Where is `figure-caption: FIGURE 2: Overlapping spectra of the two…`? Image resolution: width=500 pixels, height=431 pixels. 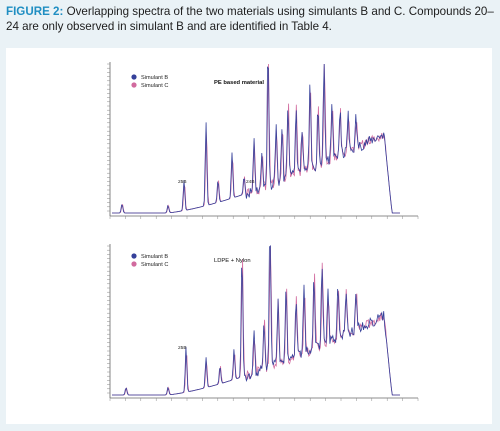
figure-caption: FIGURE 2: Overlapping spectra of the two… is located at coordinates (250, 19).